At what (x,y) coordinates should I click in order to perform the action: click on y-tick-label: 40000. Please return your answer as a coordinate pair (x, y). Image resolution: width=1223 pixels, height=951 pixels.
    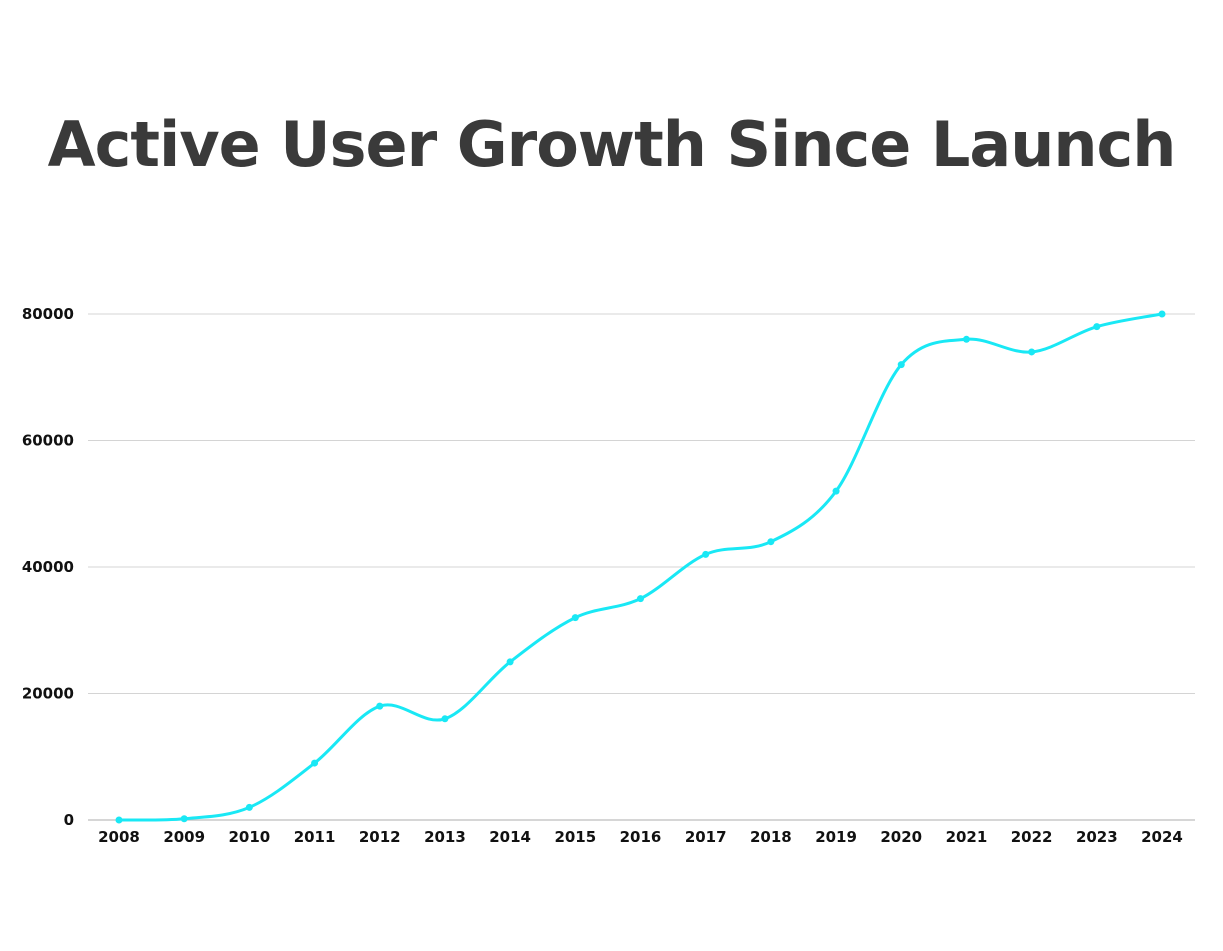
    Looking at the image, I should click on (48, 567).